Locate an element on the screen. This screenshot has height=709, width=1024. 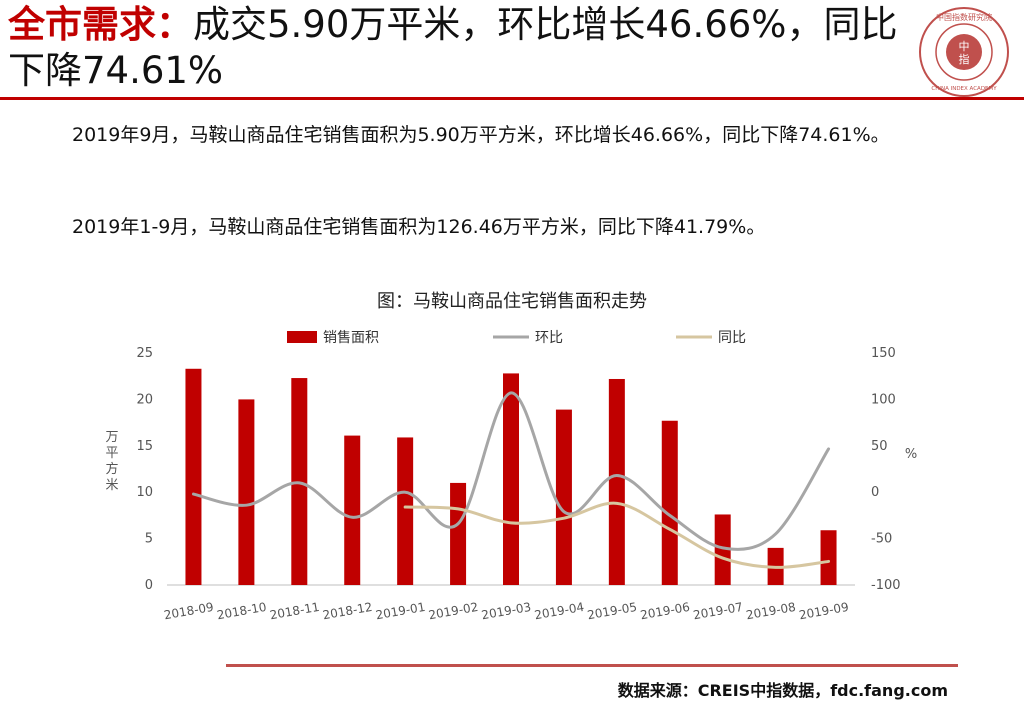
left-tick-label: 10 is located at coordinates (144, 492).